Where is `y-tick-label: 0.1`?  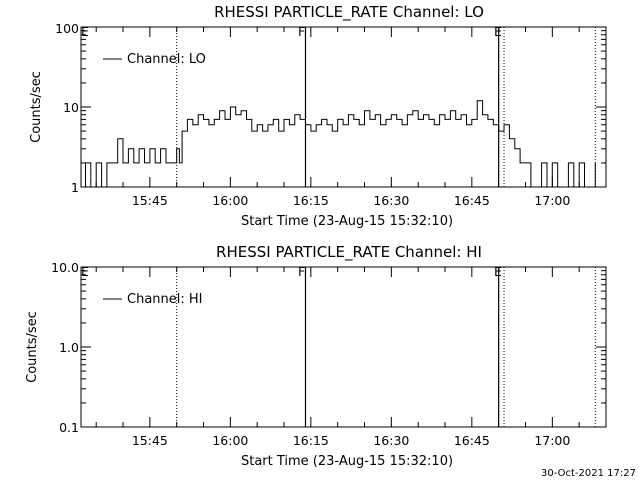 y-tick-label: 0.1 is located at coordinates (69, 427).